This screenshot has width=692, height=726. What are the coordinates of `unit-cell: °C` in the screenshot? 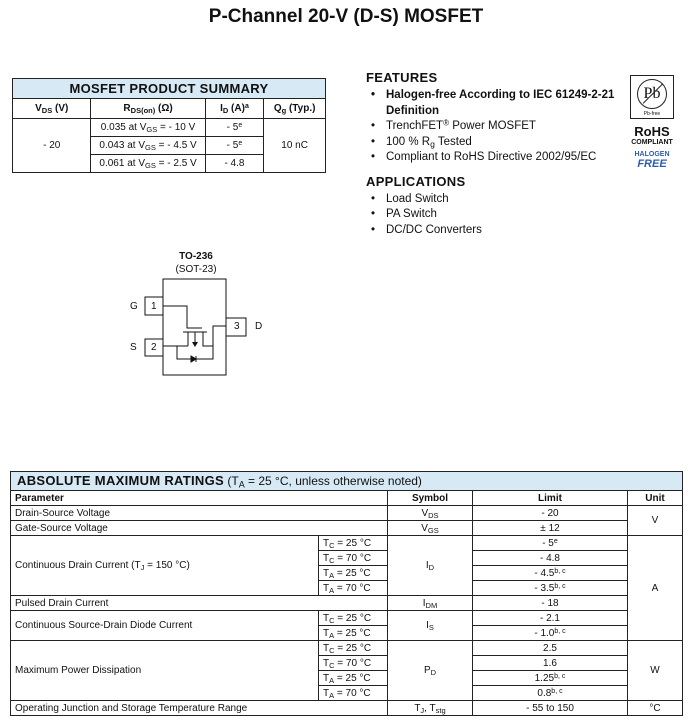 It's located at (655, 708).